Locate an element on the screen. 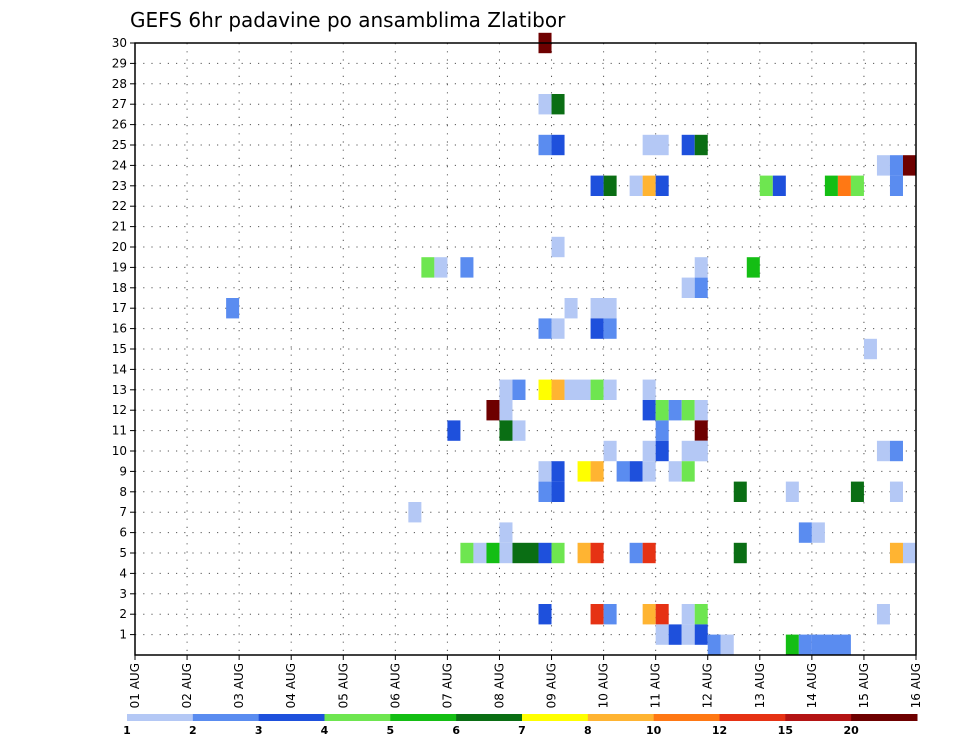  y-tick-label: 6 is located at coordinates (123, 533).